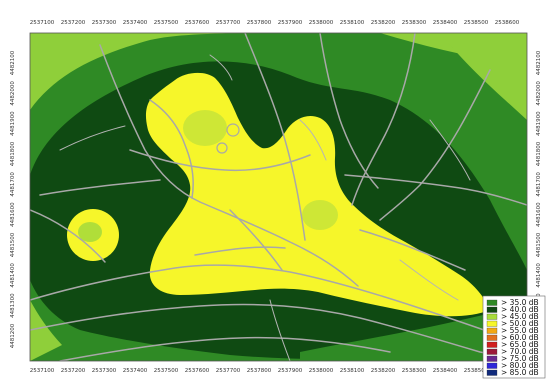 The width and height of the screenshot is (551, 383). Describe the element at coordinates (414, 371) in the screenshot. I see `x-tick-label-bottom: 2538300` at that location.